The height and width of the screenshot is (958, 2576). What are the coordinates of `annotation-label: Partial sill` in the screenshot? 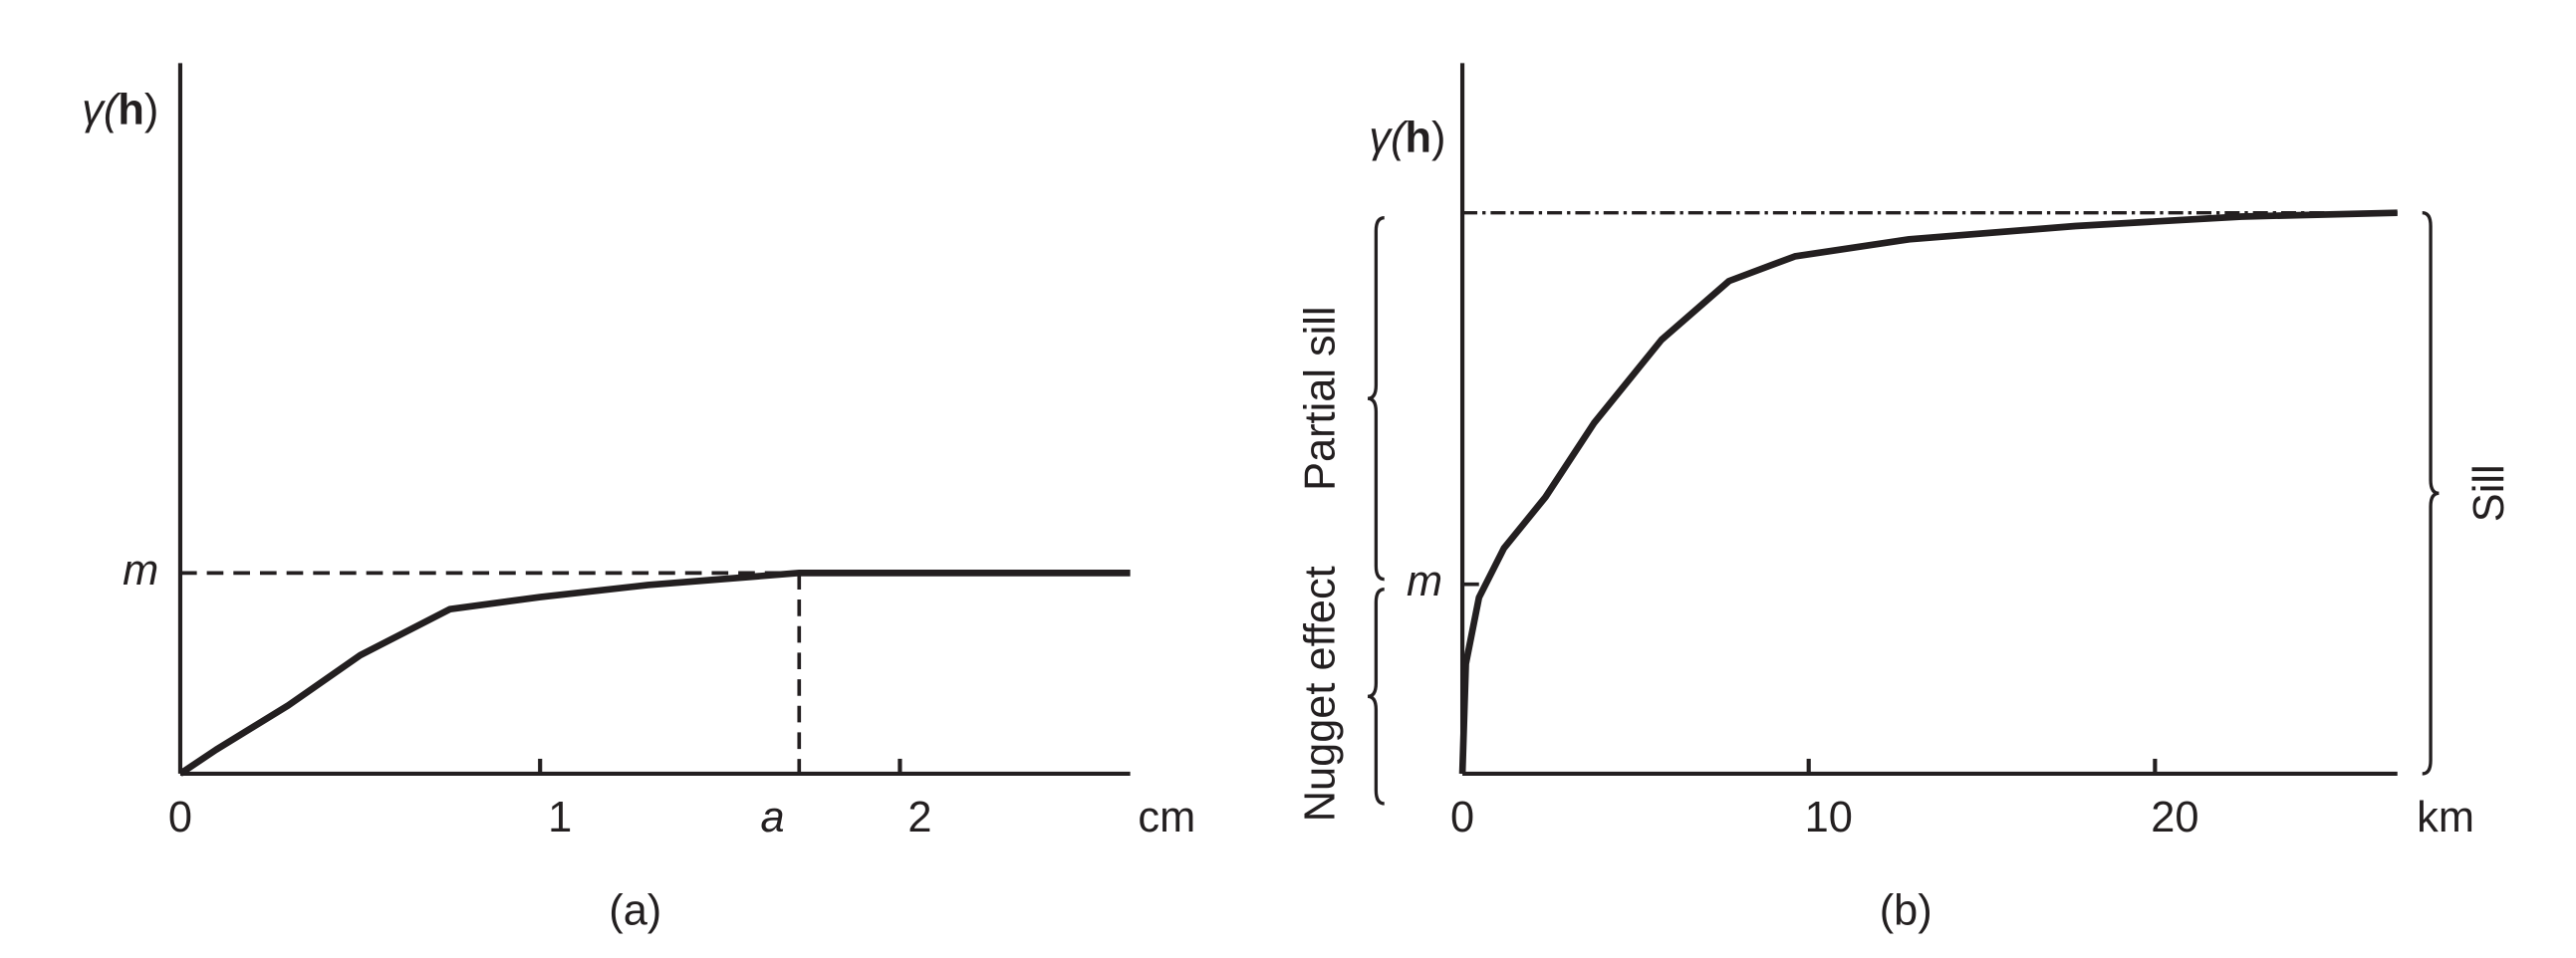 It's located at (1320, 398).